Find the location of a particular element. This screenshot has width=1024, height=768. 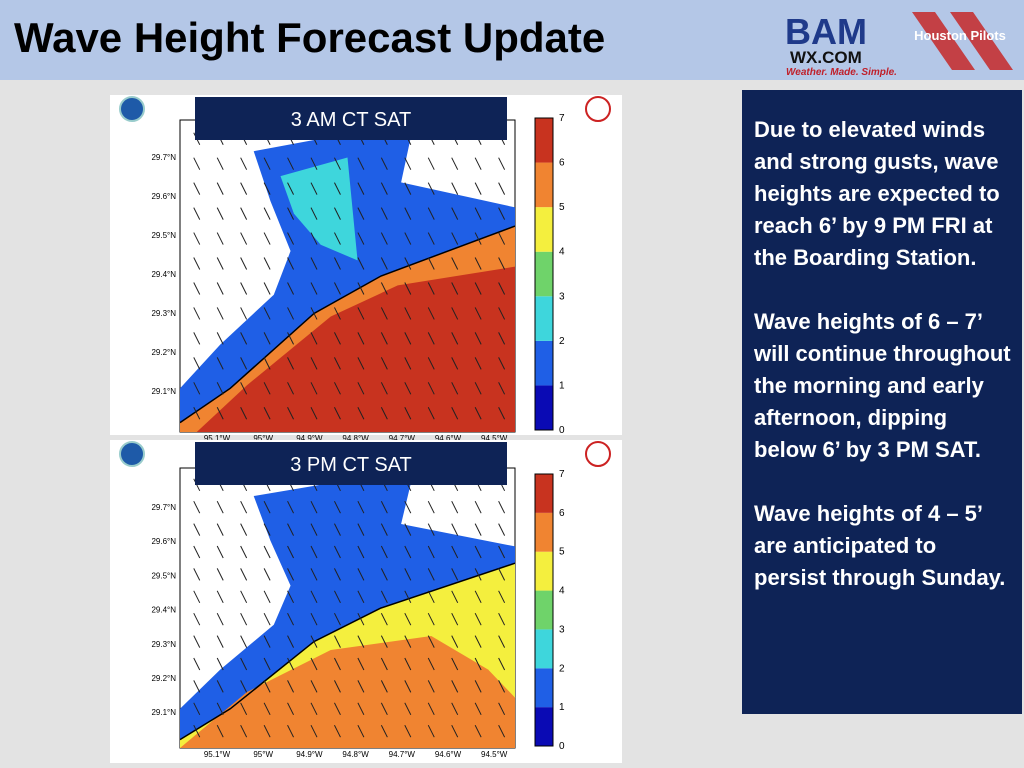

colorbar-tick: 4 is located at coordinates (562, 591).